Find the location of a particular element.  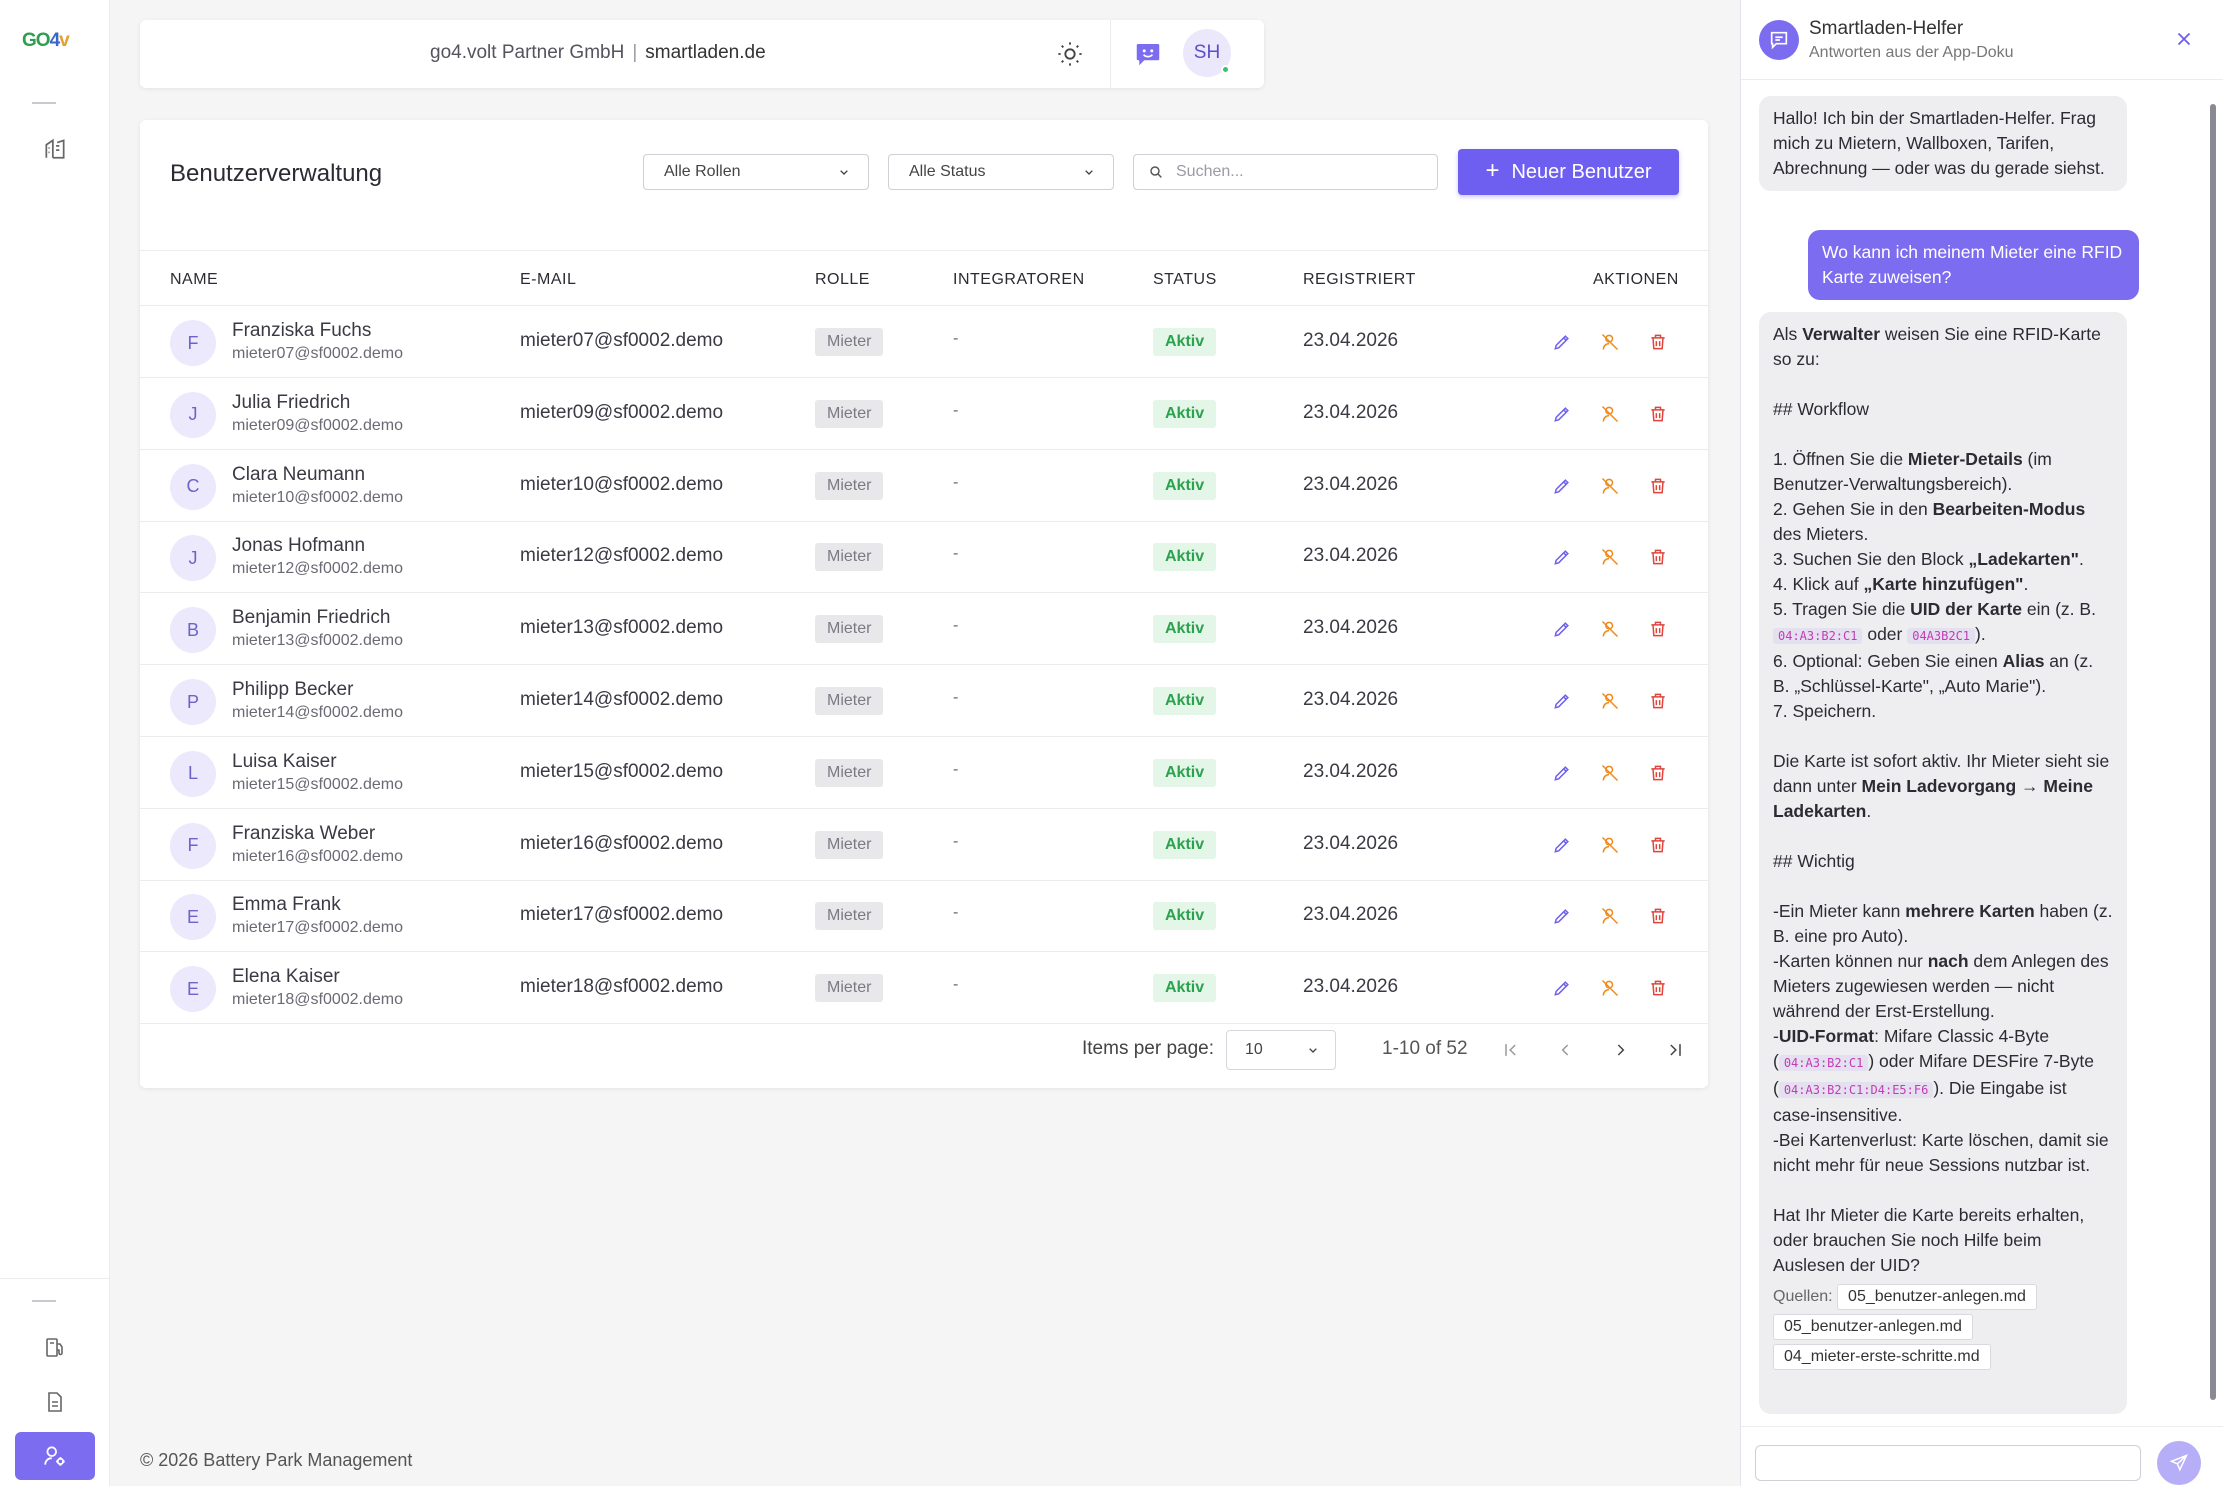

close-icon is located at coordinates (2184, 39).